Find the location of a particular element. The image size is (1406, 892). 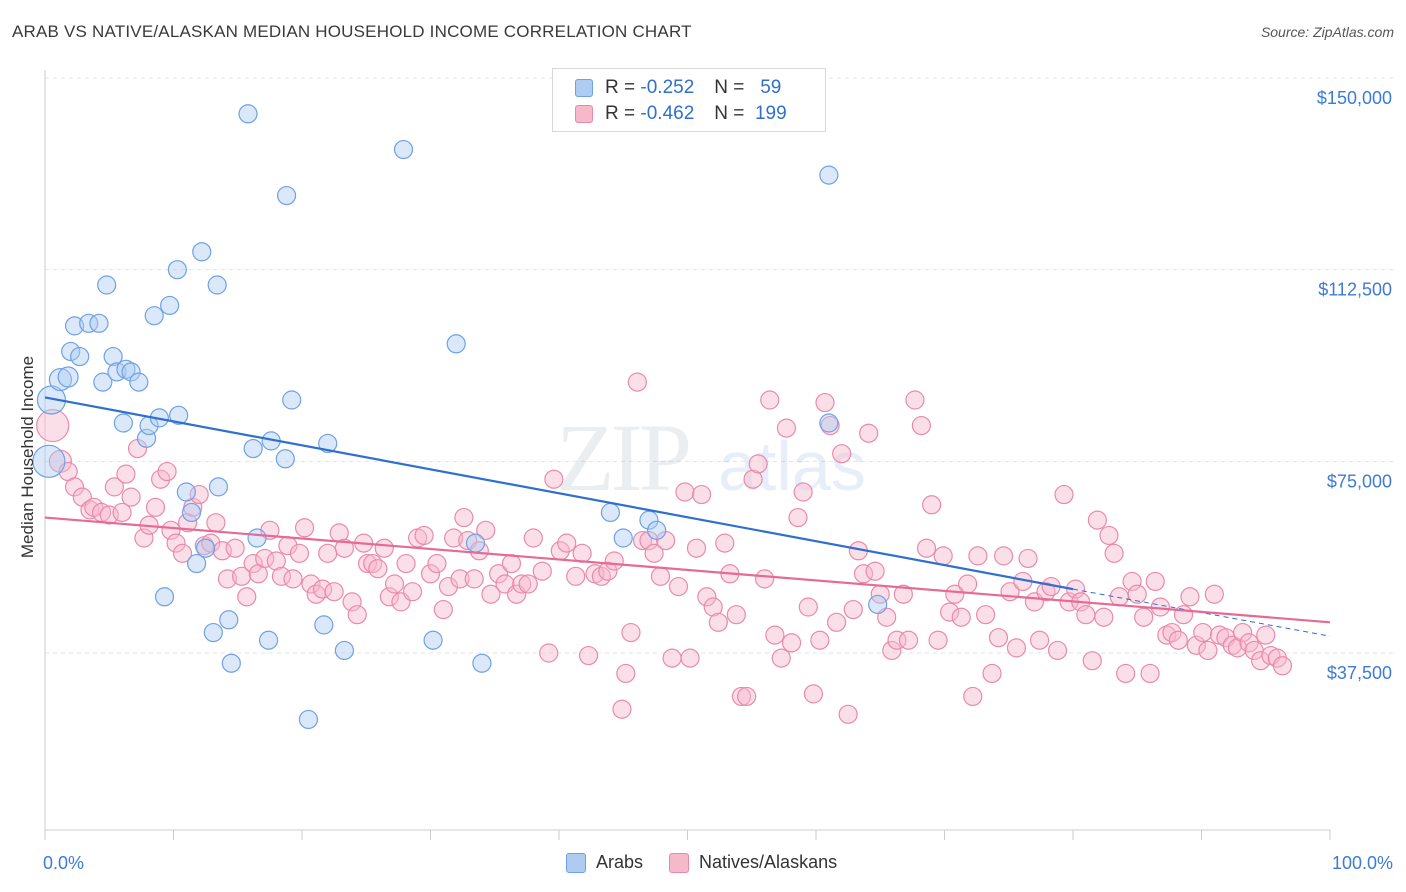

correlation-legend: R = -0.252 N = 59 R = -0.462 N = 199 is located at coordinates (689, 100).